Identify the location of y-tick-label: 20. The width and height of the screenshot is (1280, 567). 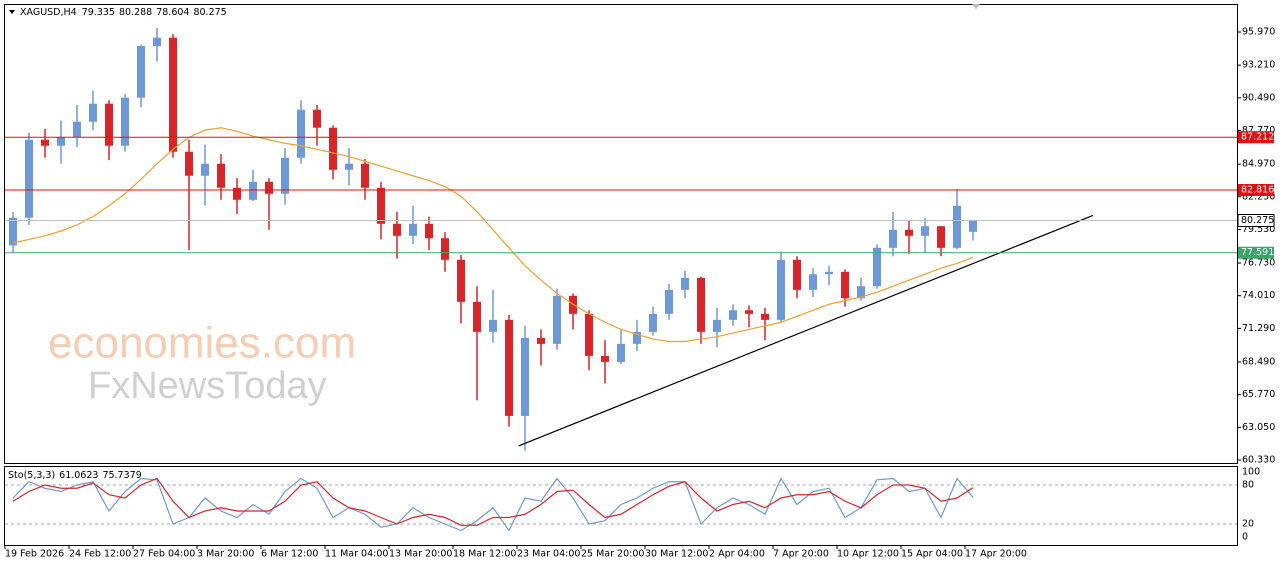
(1248, 524).